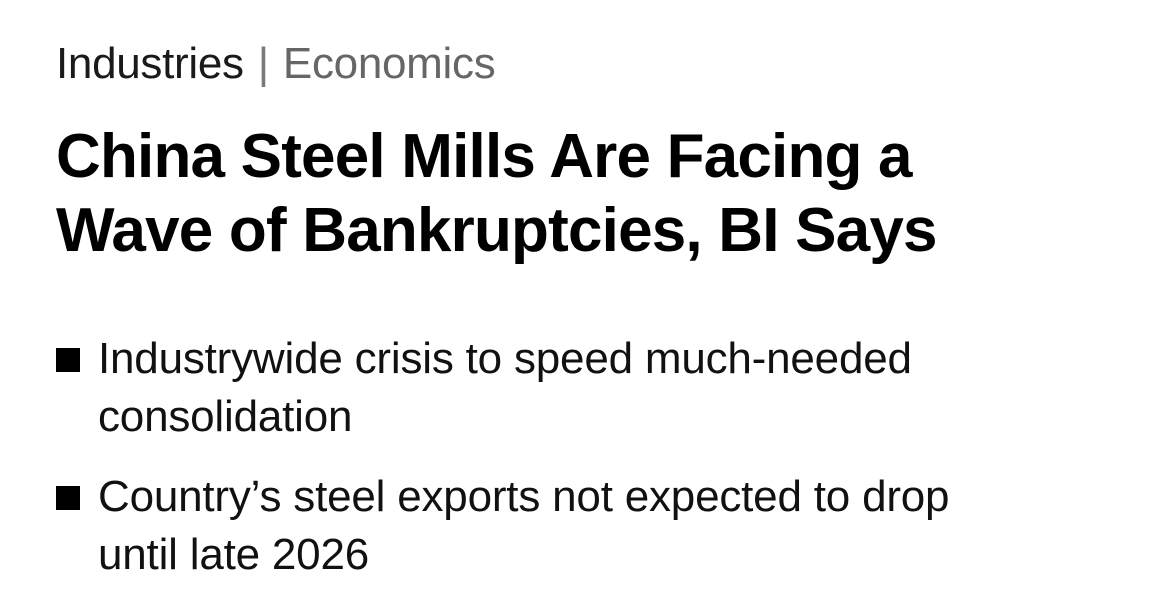 This screenshot has height=606, width=1170. What do you see at coordinates (505, 358) in the screenshot?
I see `bullet-1-line-1: Industrywide crisis to speed much-needed` at bounding box center [505, 358].